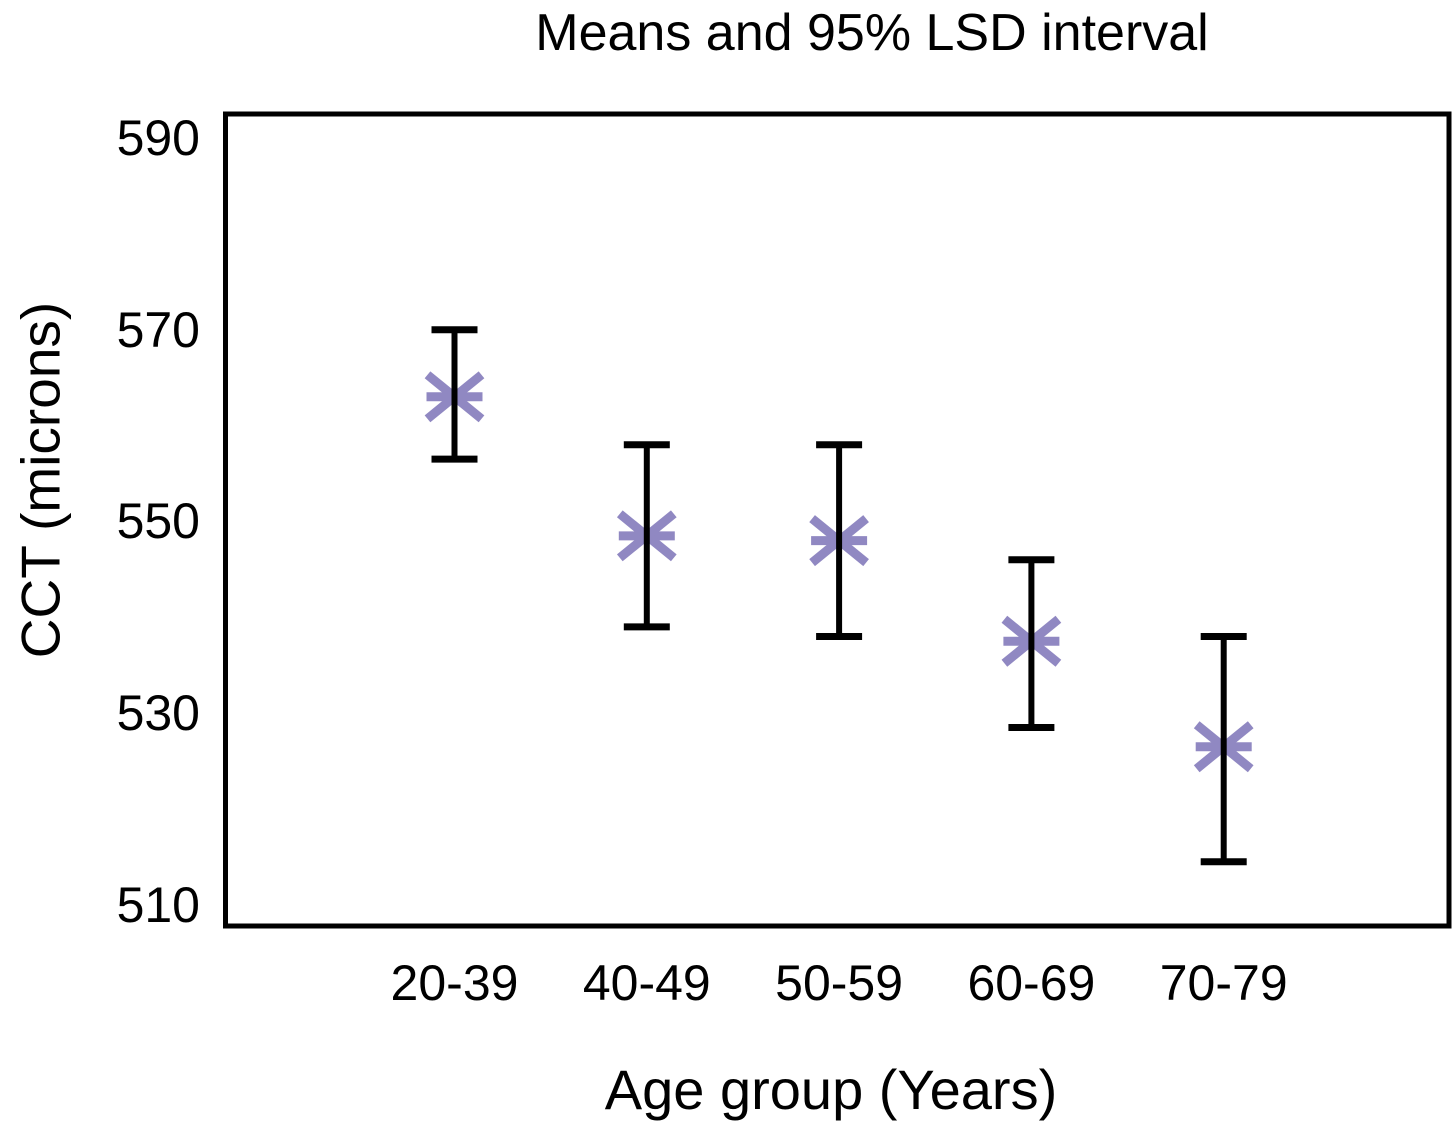 This screenshot has height=1134, width=1454. Describe the element at coordinates (158, 904) in the screenshot. I see `y-tick-label: 510` at that location.